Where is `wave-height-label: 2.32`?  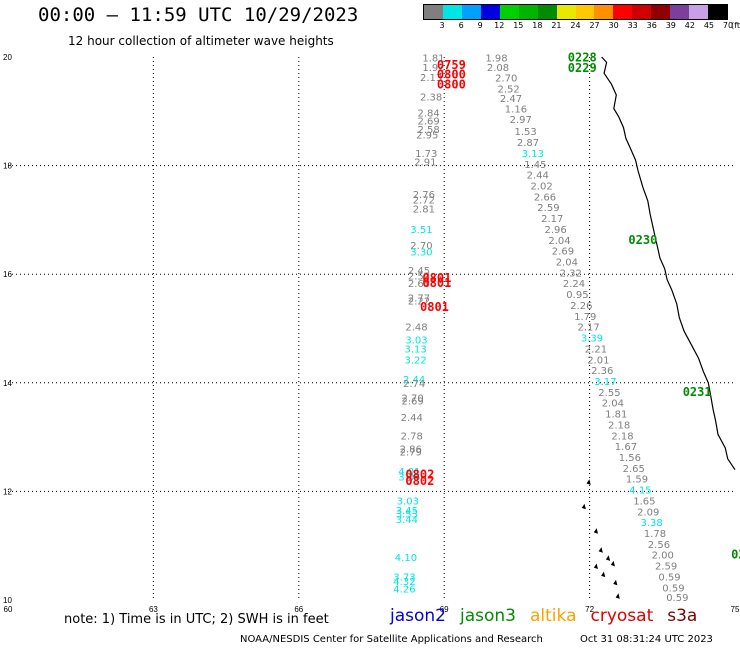
wave-height-label: 2.32 is located at coordinates (571, 273).